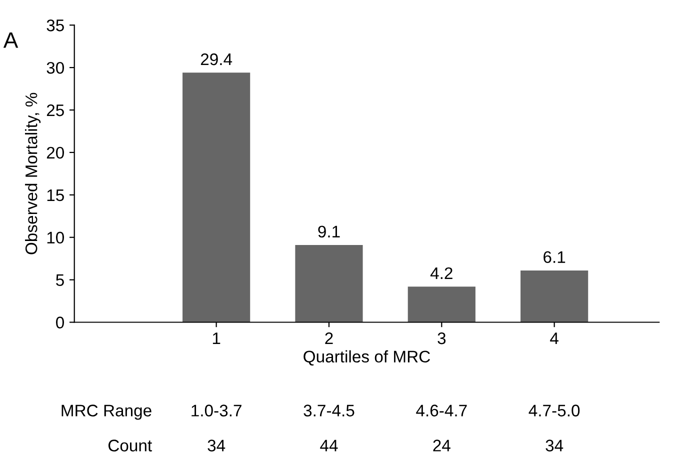 The image size is (676, 465). What do you see at coordinates (55, 110) in the screenshot?
I see `y-tick-label: 25` at bounding box center [55, 110].